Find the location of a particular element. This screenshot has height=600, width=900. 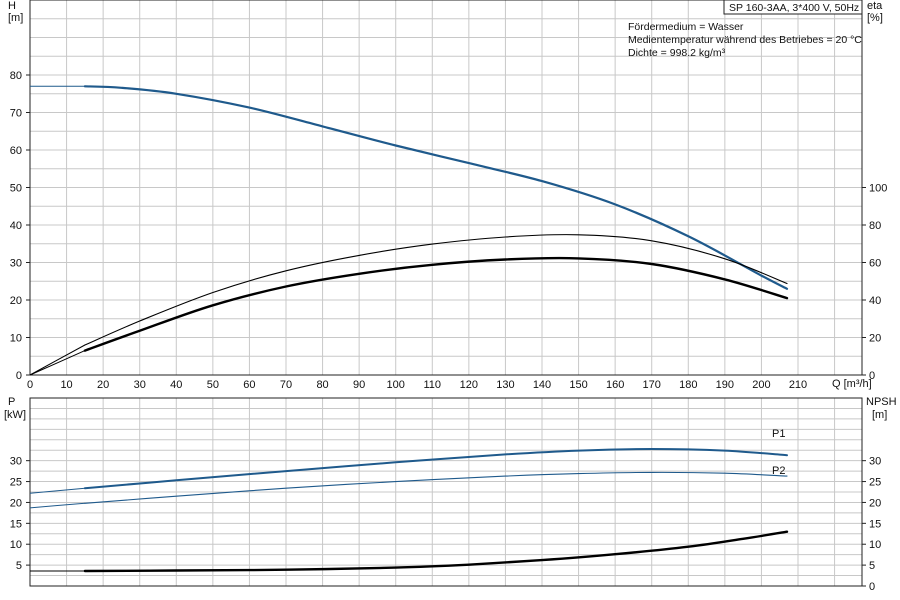

h-axis-label: H is located at coordinates (12, 6).